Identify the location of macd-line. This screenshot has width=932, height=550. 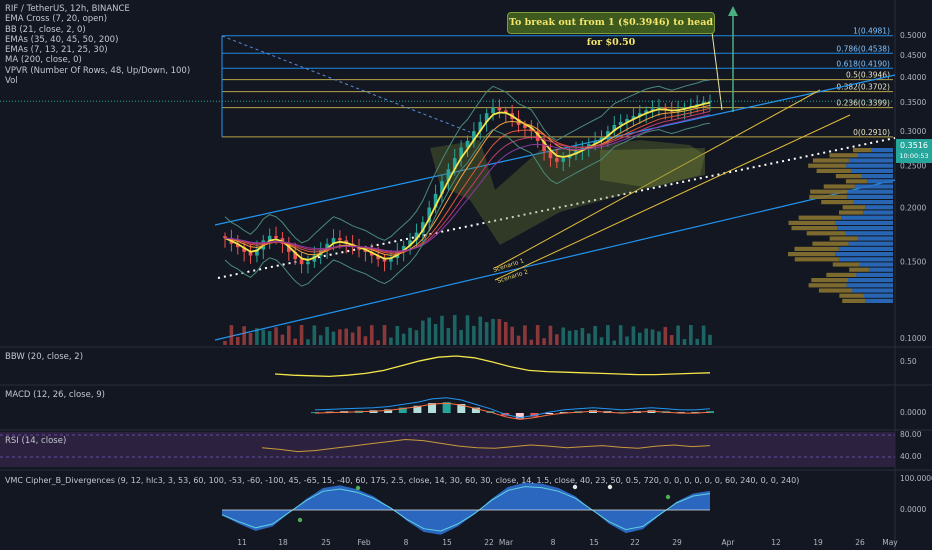
(512, 408).